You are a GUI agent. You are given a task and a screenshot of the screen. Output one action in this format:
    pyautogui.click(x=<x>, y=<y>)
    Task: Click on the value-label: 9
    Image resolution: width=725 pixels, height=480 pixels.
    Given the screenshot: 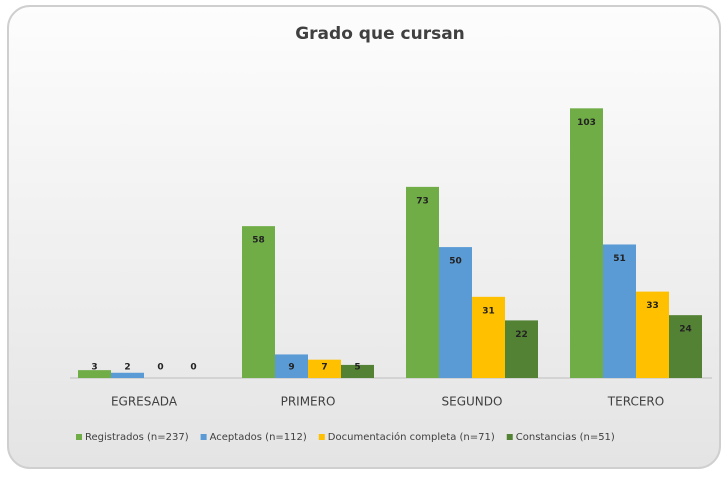 What is the action you would take?
    pyautogui.click(x=291, y=368)
    